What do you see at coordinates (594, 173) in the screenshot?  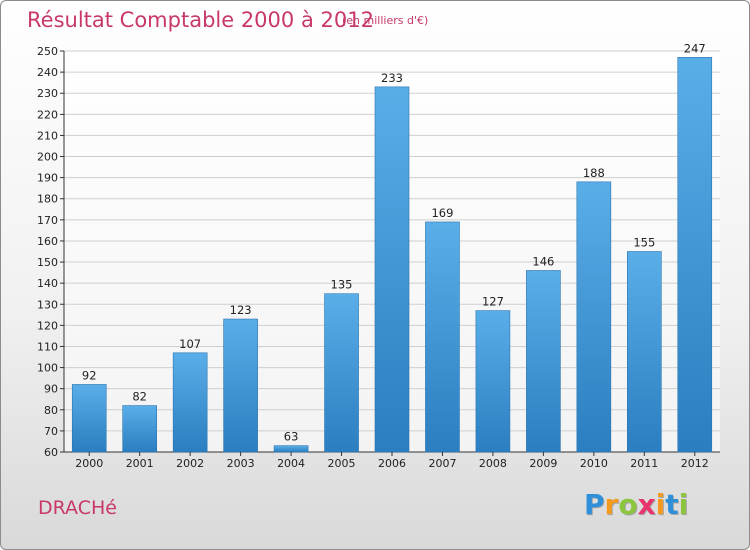 I see `data-label: 188` at bounding box center [594, 173].